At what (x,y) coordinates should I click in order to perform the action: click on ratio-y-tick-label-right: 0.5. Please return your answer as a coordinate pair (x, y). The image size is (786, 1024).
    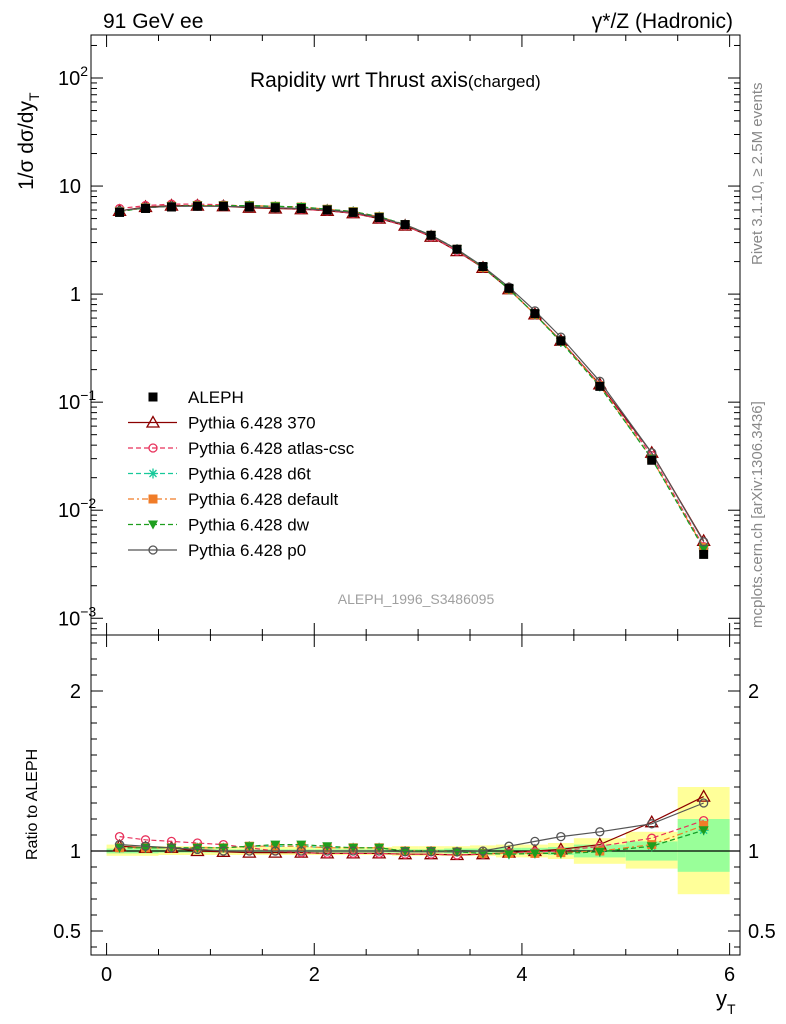
    Looking at the image, I should click on (762, 932).